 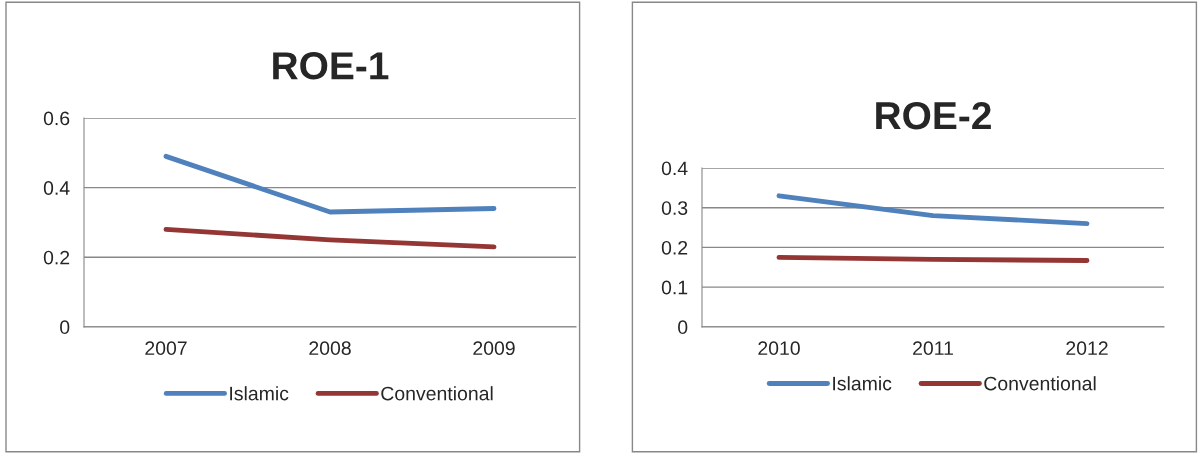 I want to click on y-tick-label: 0.3, so click(x=674, y=208).